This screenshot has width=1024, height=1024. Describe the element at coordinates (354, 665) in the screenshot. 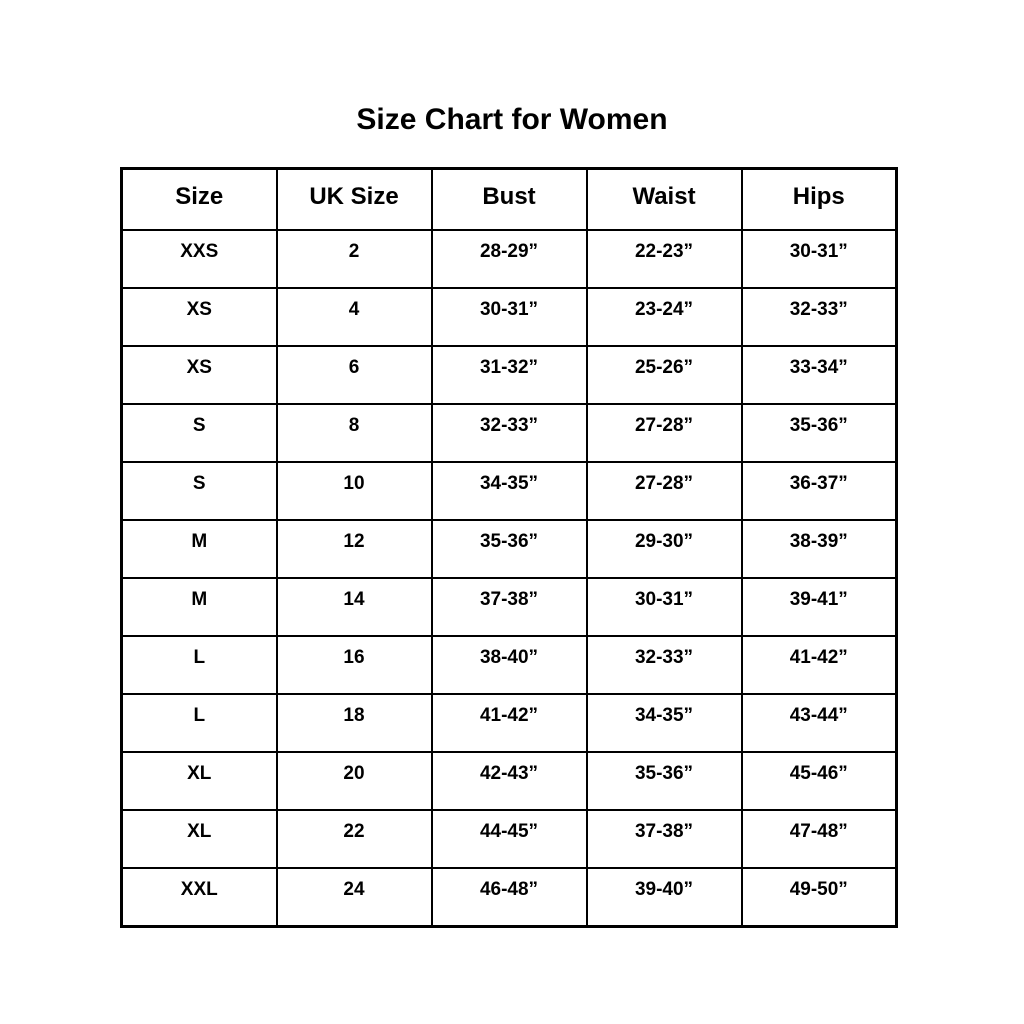

I see `cell-uk-size: 16` at that location.